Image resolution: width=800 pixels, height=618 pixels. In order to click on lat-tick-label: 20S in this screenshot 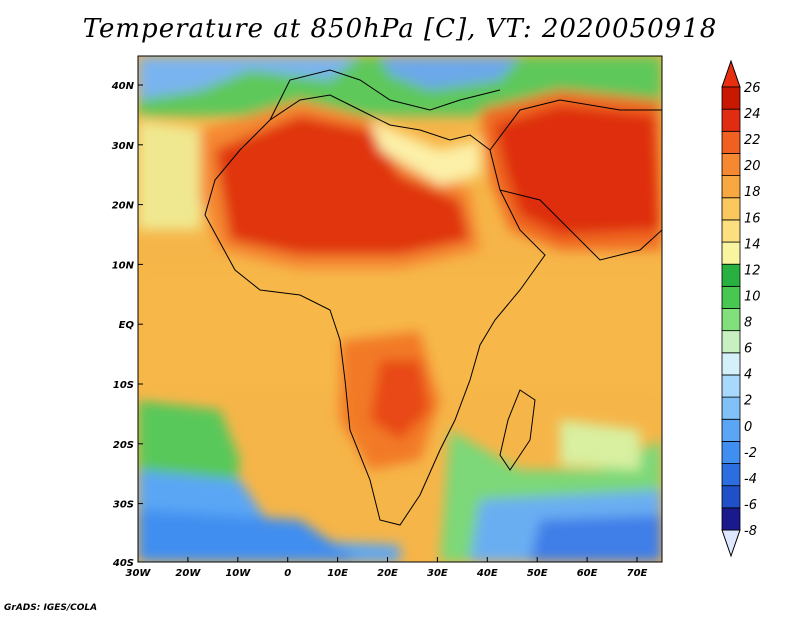, I will do `click(123, 445)`.